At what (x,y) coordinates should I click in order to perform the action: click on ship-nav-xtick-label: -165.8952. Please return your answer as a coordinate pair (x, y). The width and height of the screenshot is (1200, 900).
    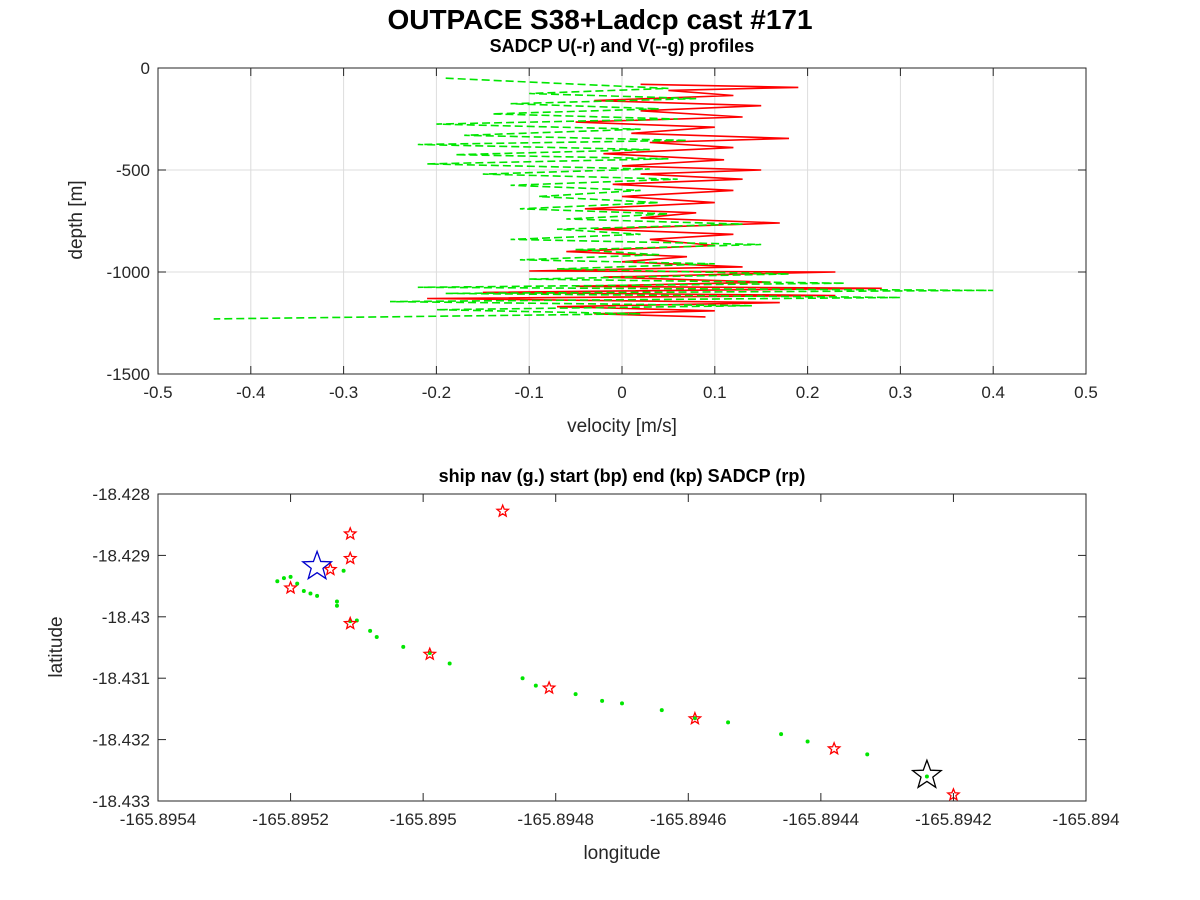
    Looking at the image, I should click on (290, 819).